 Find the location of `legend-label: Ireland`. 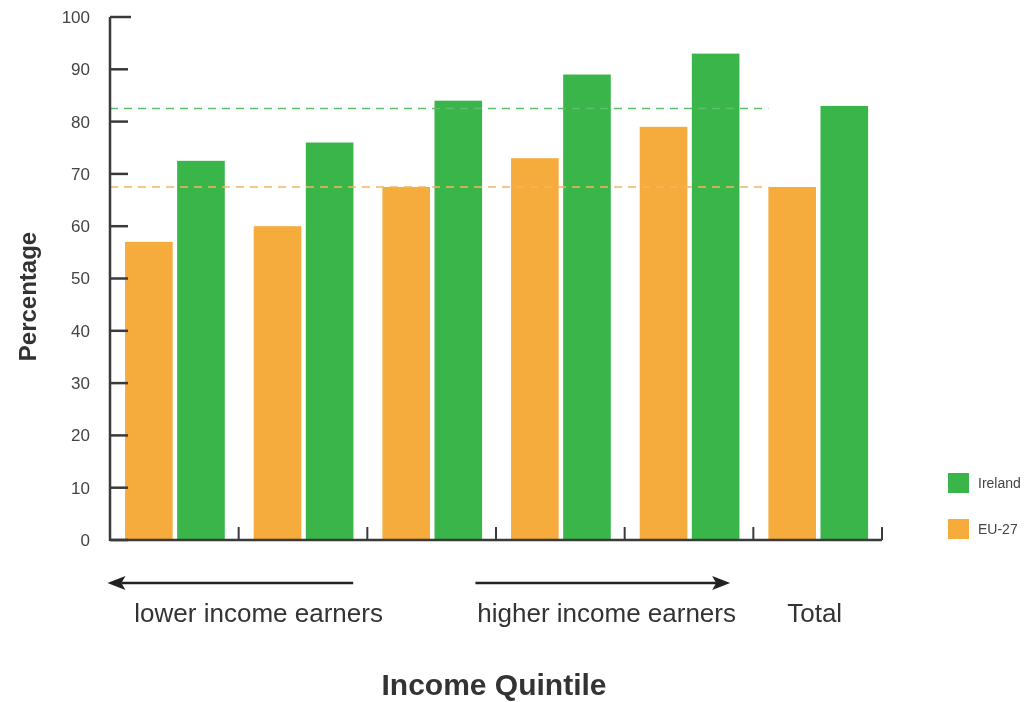

legend-label: Ireland is located at coordinates (999, 482).